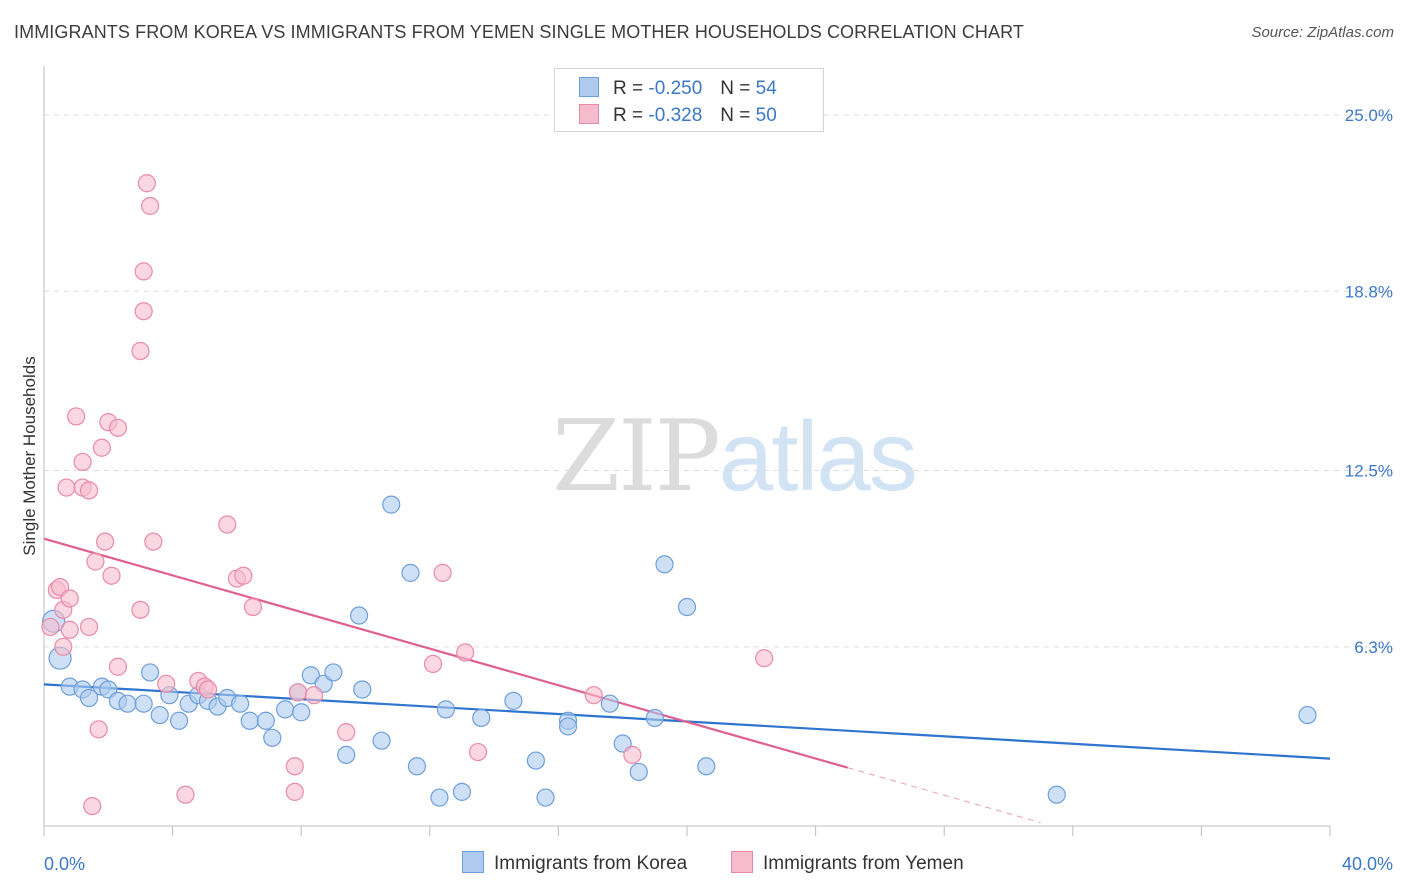 The height and width of the screenshot is (892, 1406). I want to click on y-axis-label: Single Mother Households, so click(29, 455).